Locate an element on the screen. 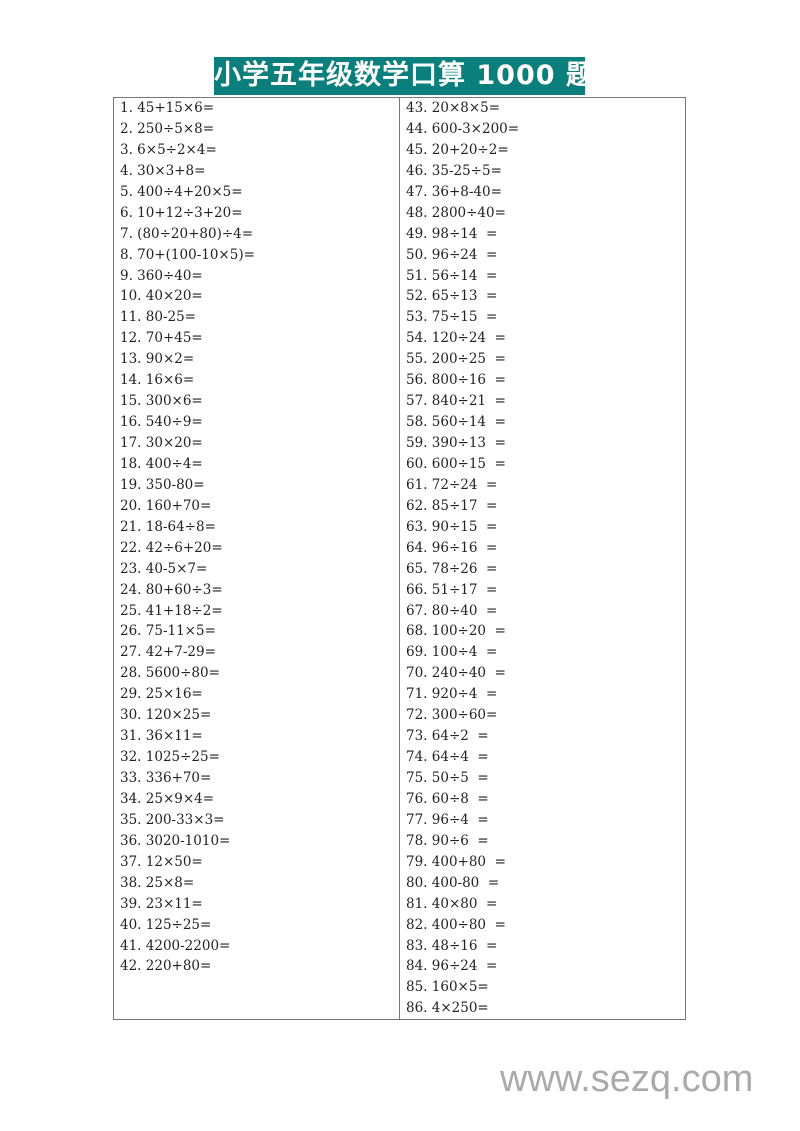 This screenshot has height=1131, width=800. problem-item: 63. 90÷15 = is located at coordinates (452, 526).